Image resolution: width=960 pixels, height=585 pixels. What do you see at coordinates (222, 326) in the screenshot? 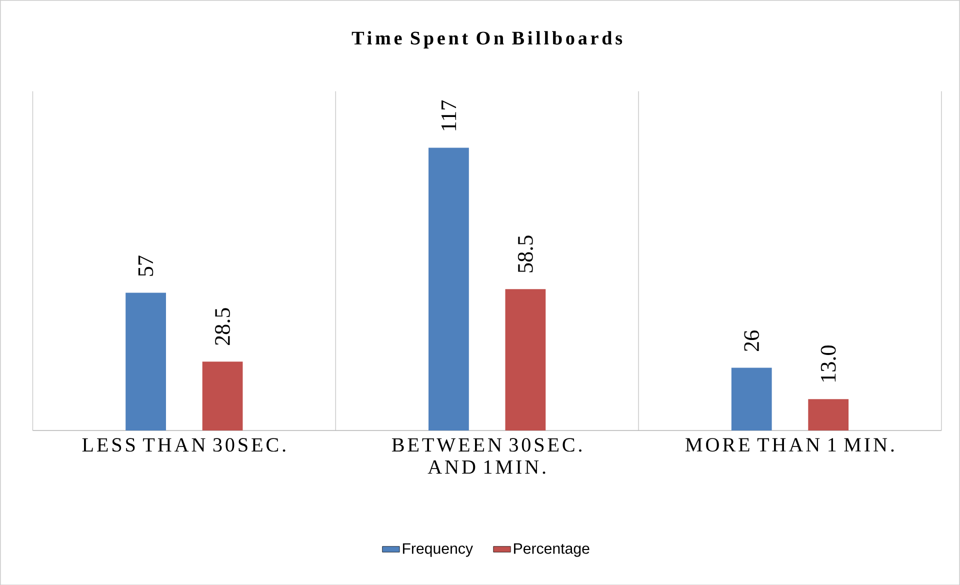
I see `data-label: 28.5` at bounding box center [222, 326].